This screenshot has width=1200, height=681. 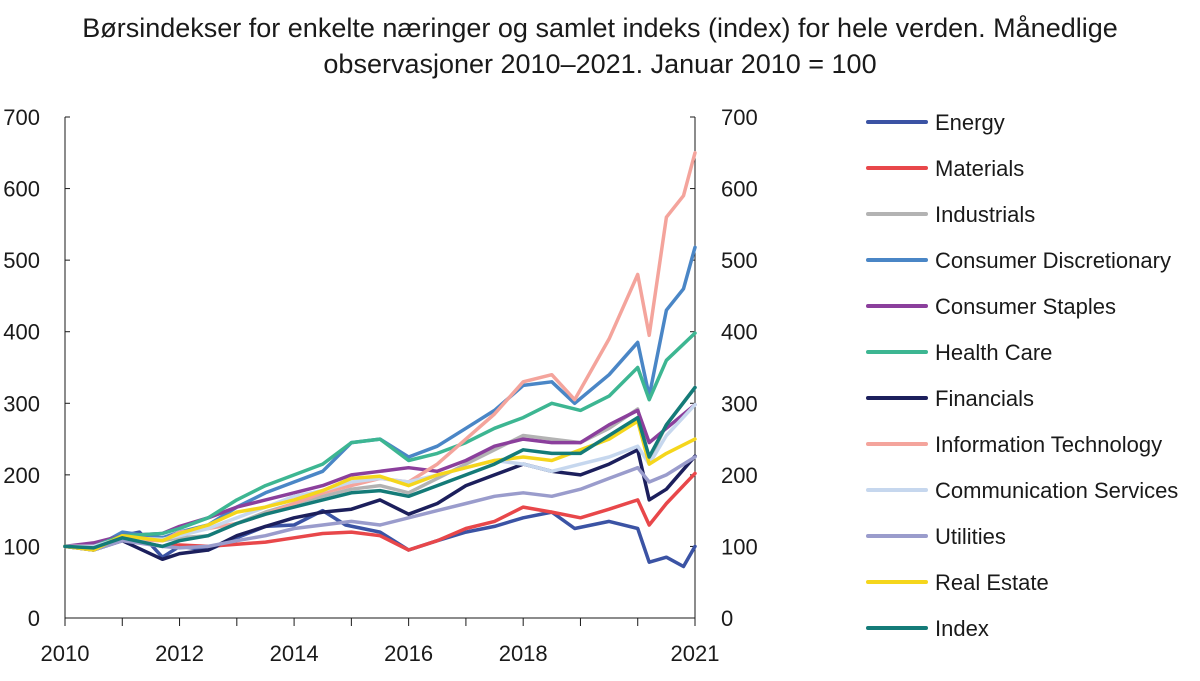 I want to click on legend-label: Index, so click(x=962, y=628).